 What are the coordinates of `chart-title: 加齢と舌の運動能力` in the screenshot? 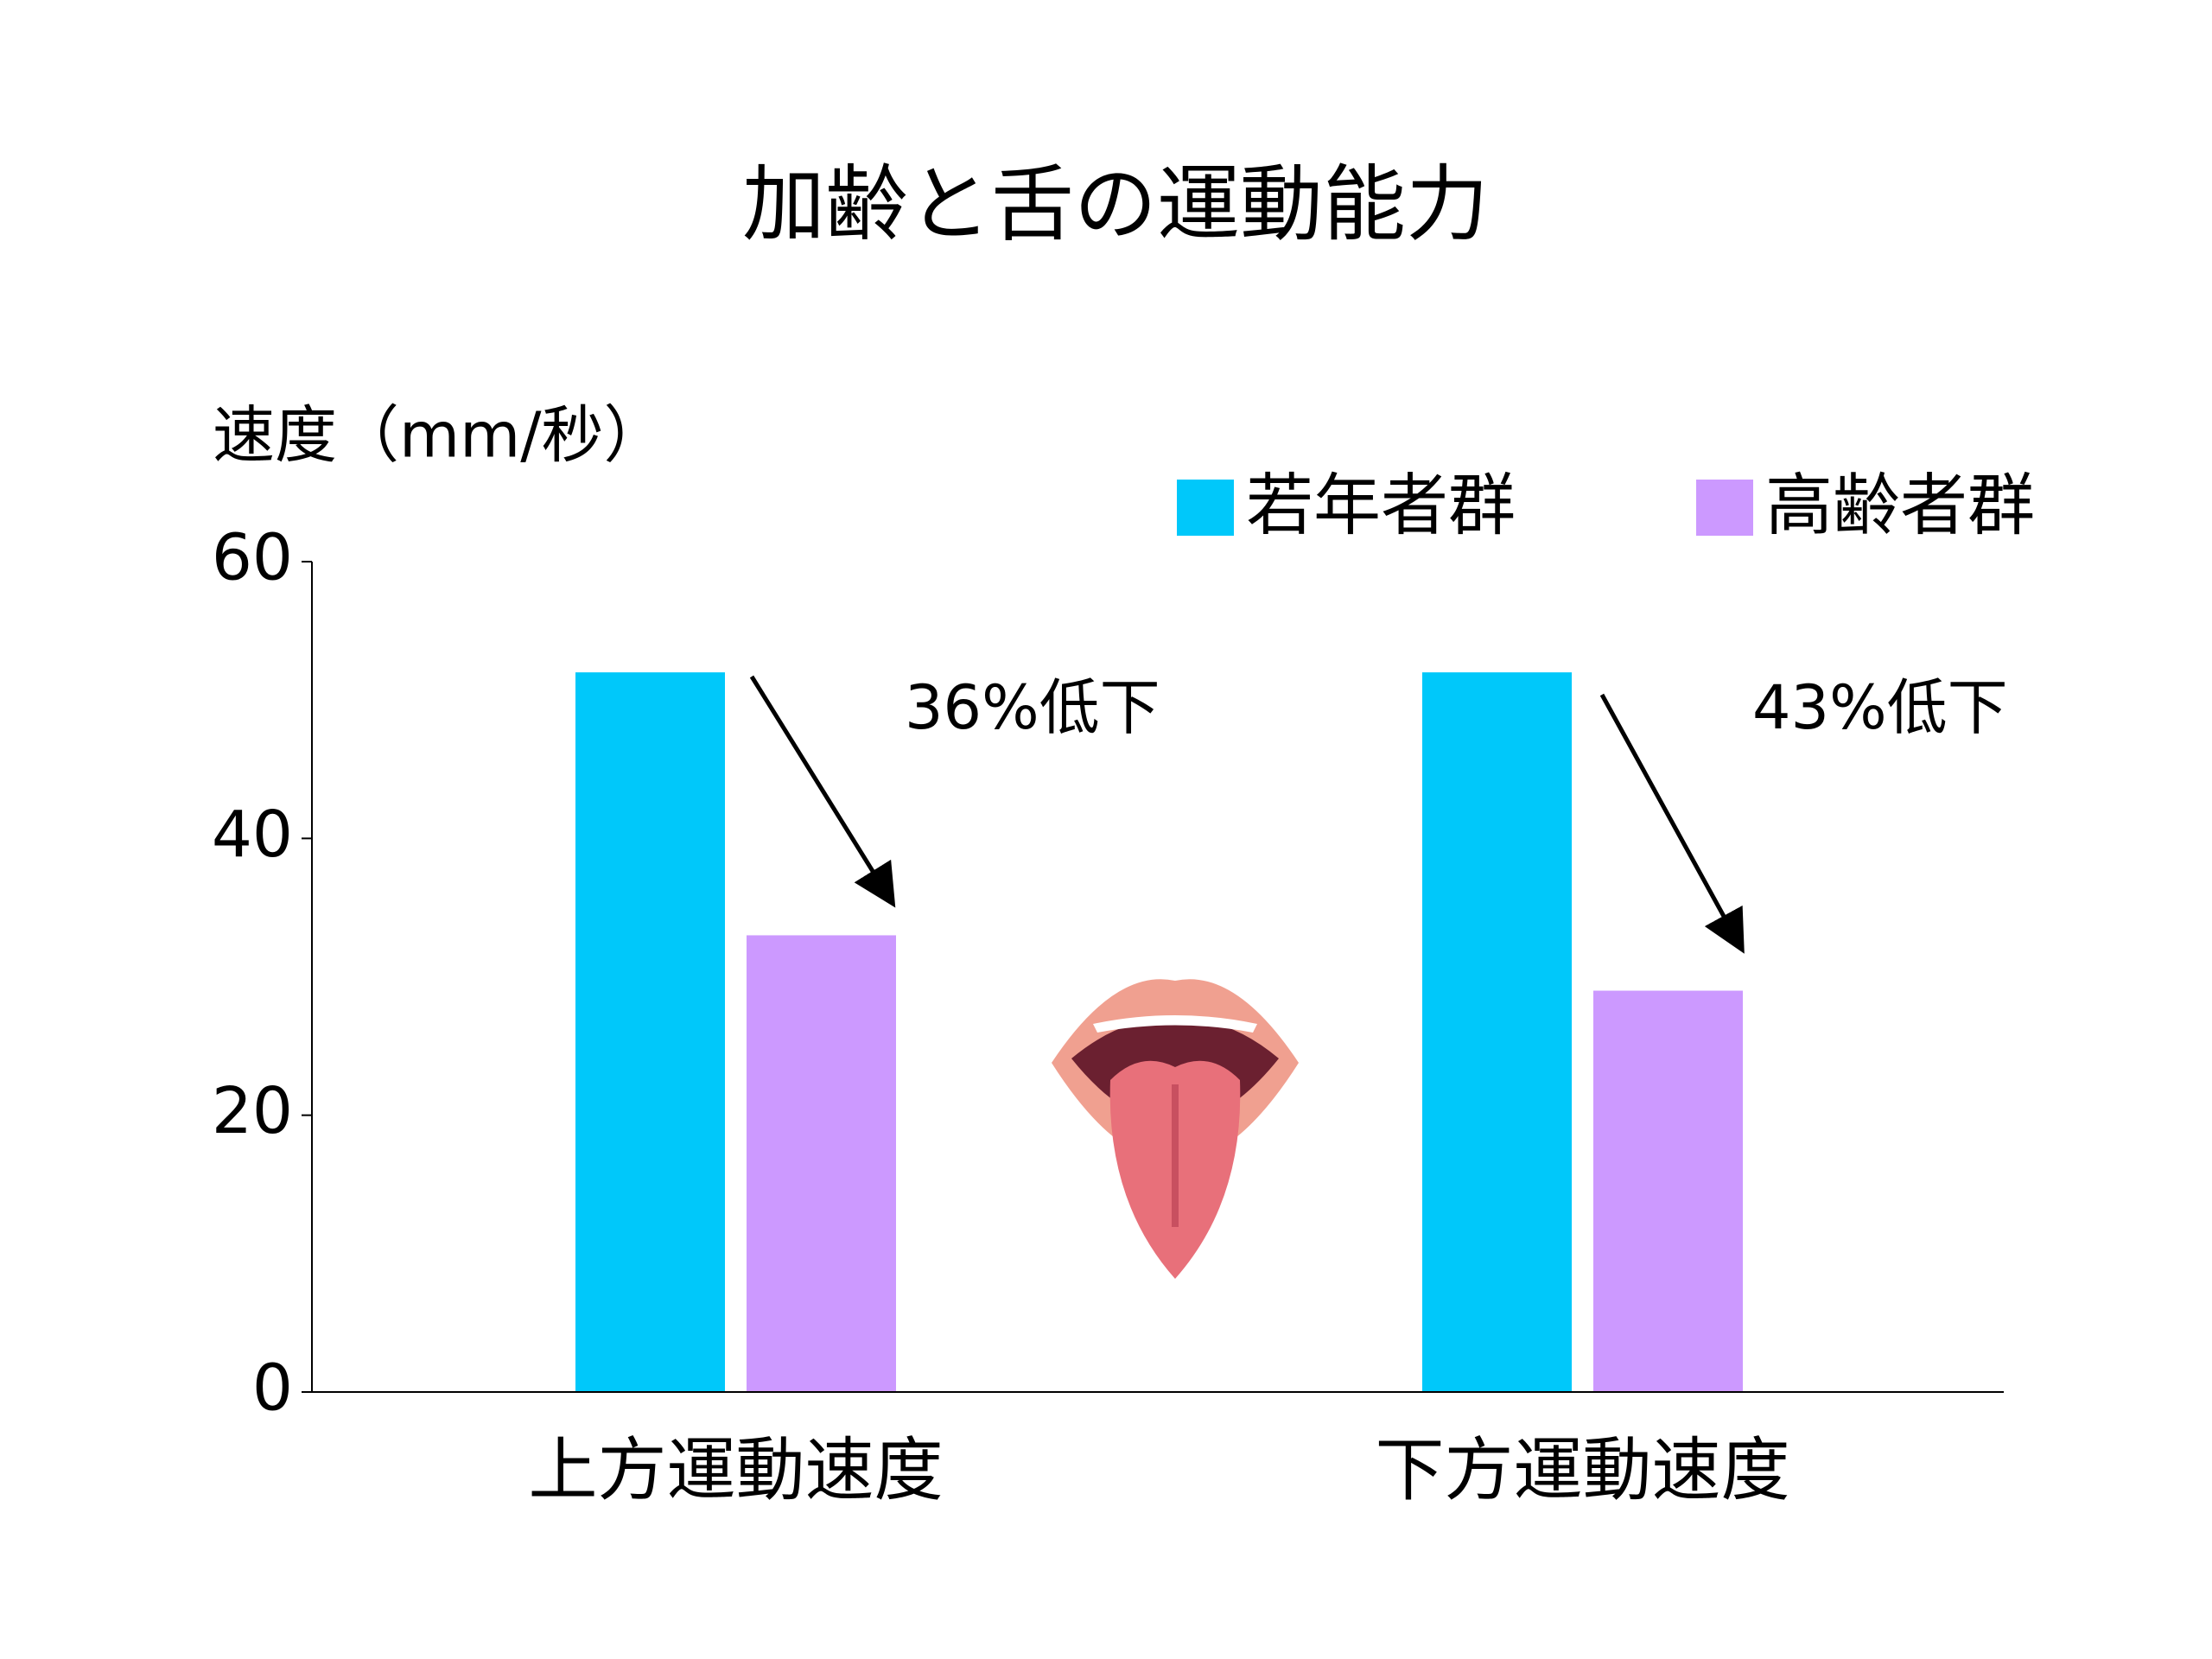 It's located at (1115, 204).